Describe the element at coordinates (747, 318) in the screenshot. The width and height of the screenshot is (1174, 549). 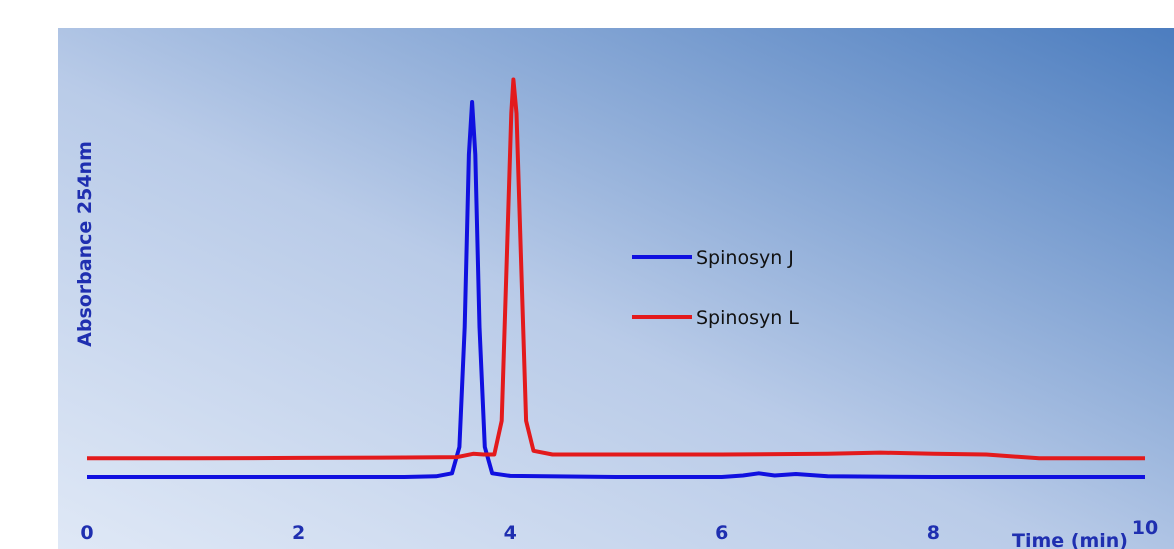
I see `legend-label-spinosyn-l: Spinosyn L` at that location.